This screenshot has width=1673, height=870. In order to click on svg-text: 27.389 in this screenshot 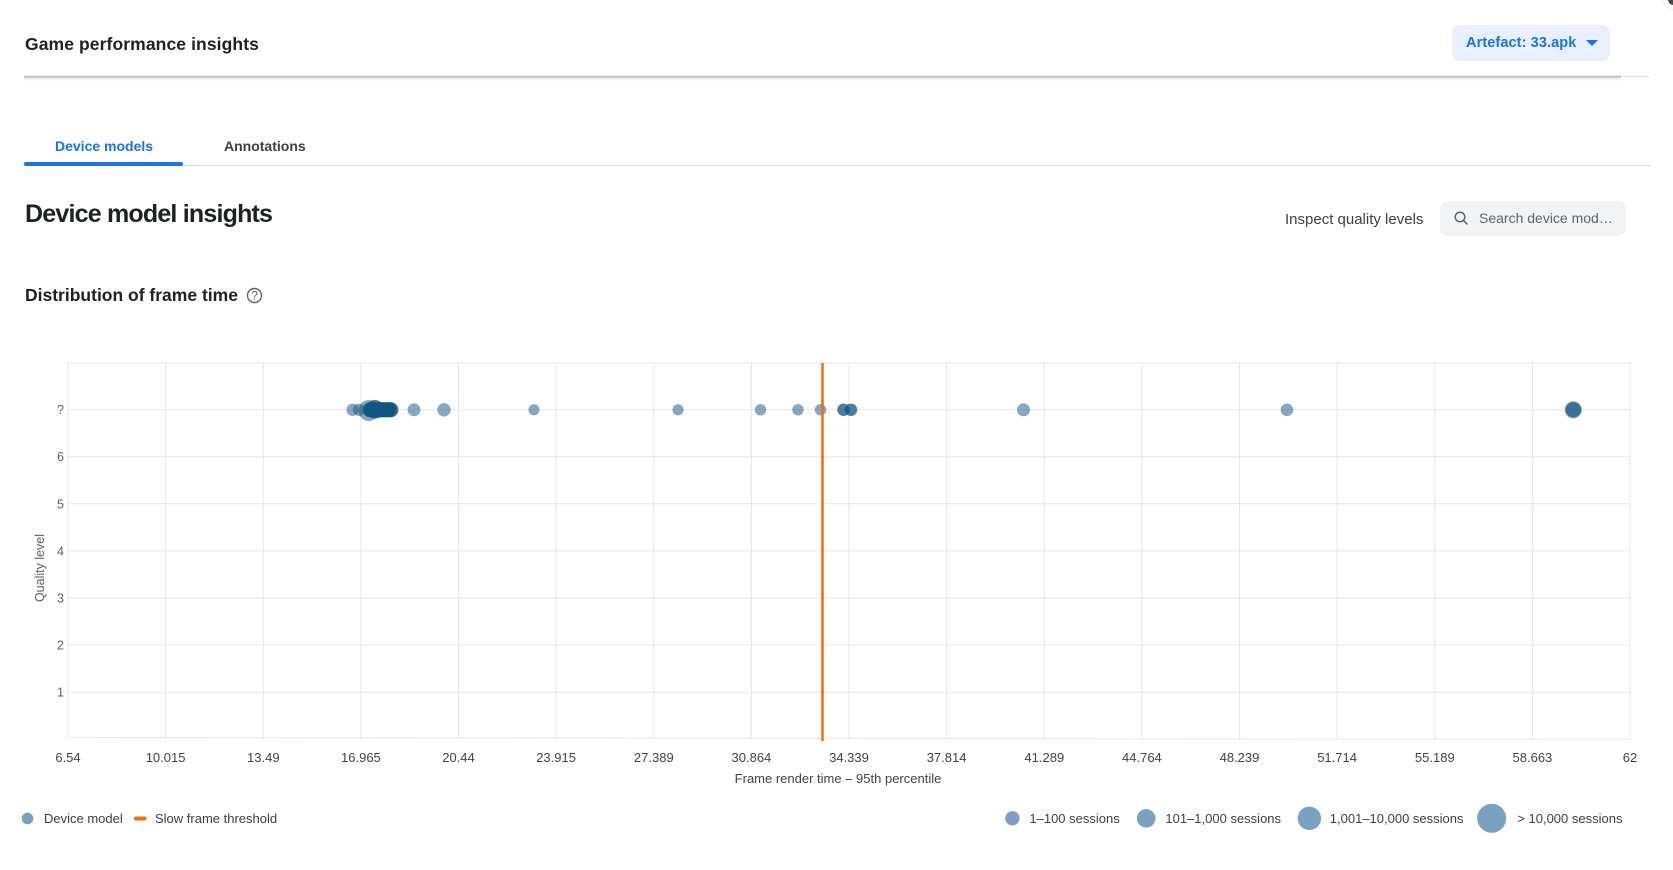, I will do `click(654, 757)`.